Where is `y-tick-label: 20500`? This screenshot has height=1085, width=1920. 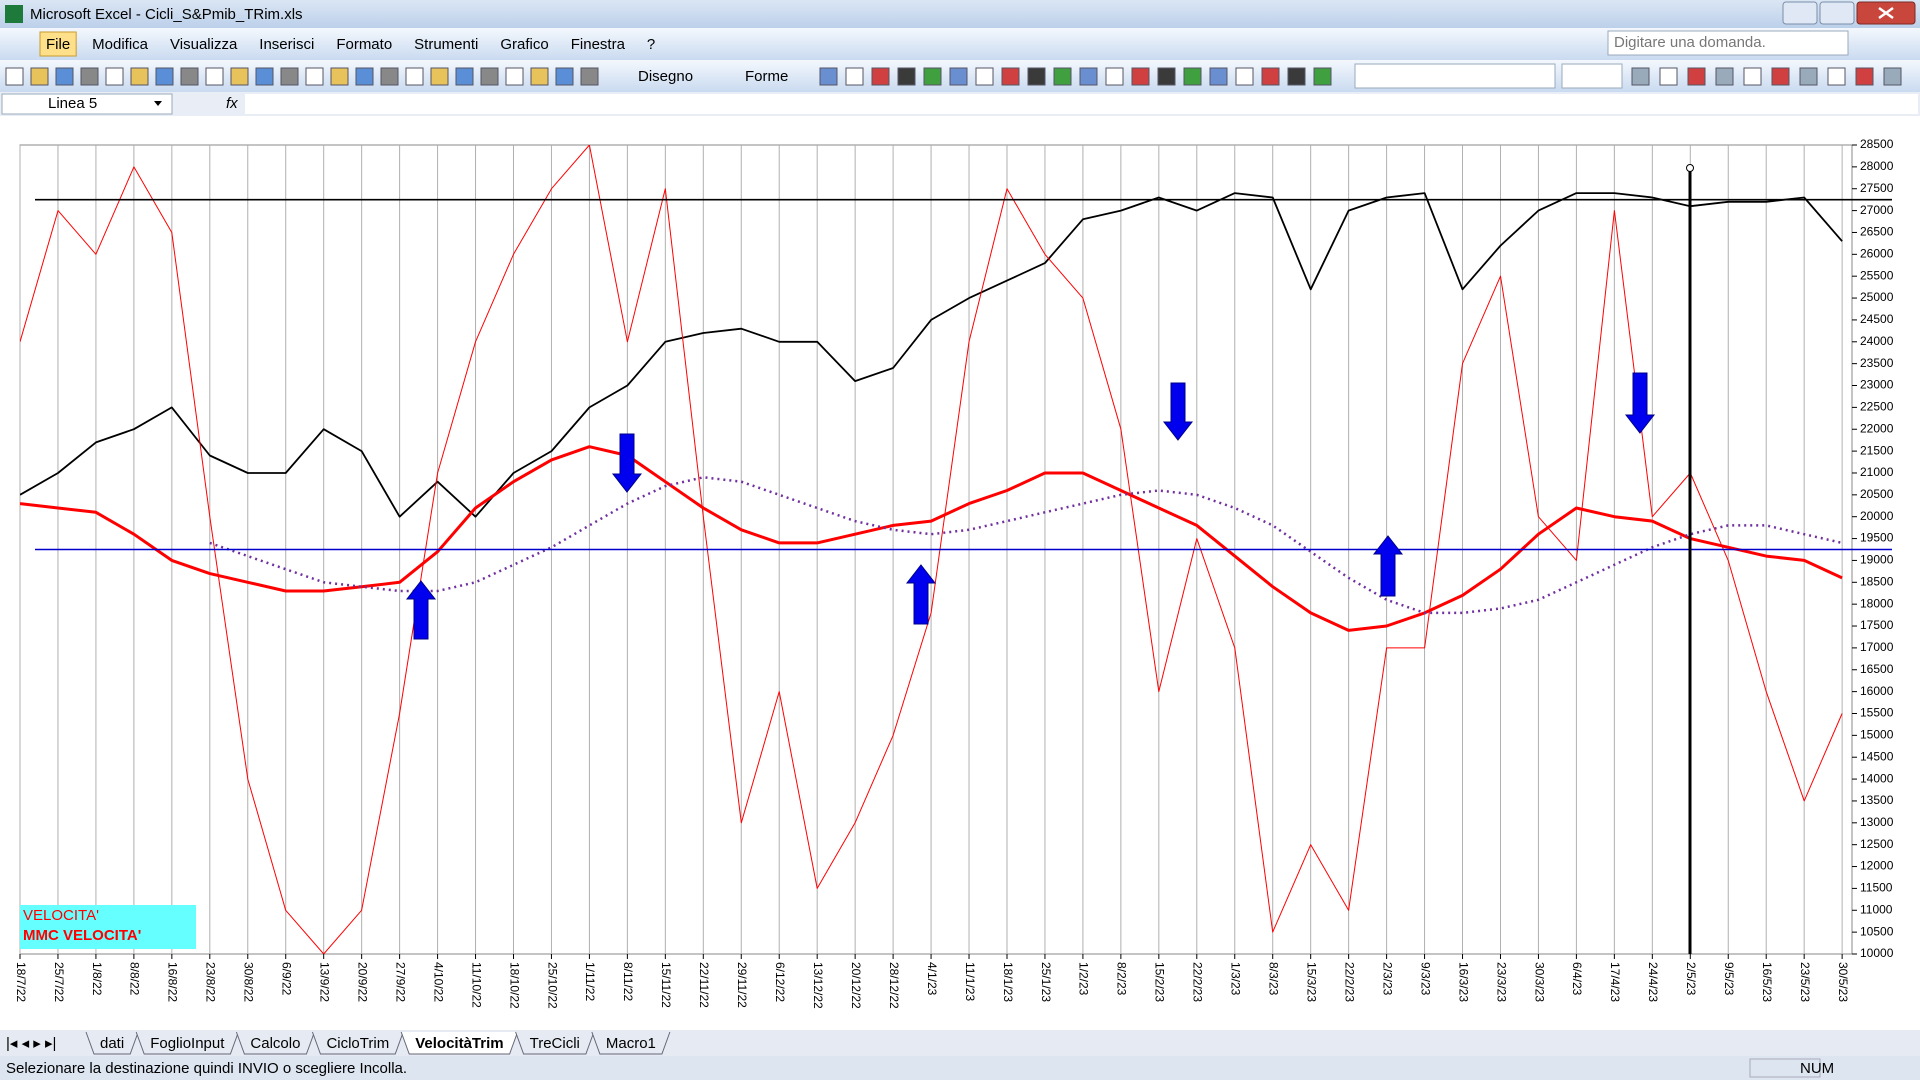
y-tick-label: 20500 is located at coordinates (1877, 494).